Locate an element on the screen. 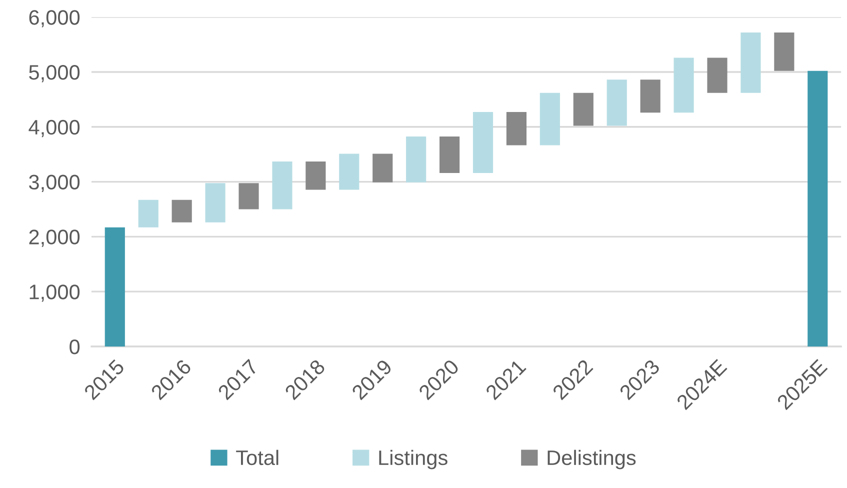 The width and height of the screenshot is (847, 488). y-tick-label: 6,000 is located at coordinates (54, 19).